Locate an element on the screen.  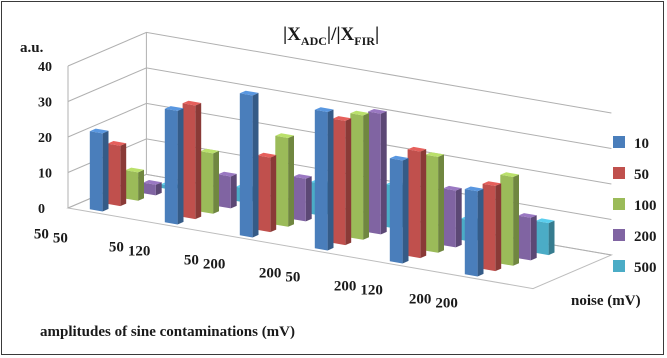
legend-label: 10 is located at coordinates (641, 144).